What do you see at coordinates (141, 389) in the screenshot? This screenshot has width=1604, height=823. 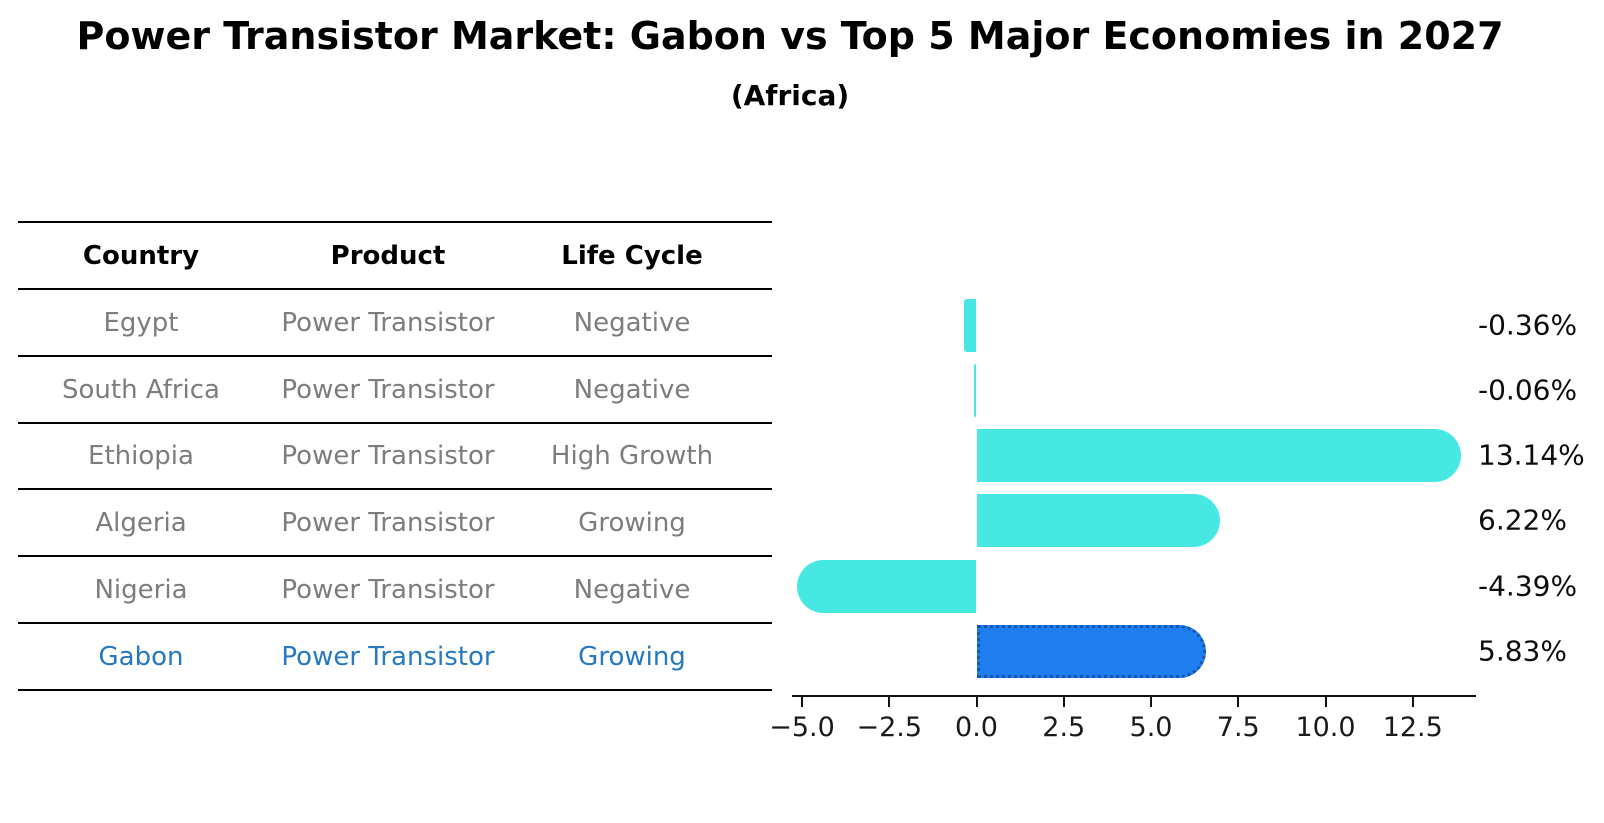 I see `table-cell-country: South Africa` at bounding box center [141, 389].